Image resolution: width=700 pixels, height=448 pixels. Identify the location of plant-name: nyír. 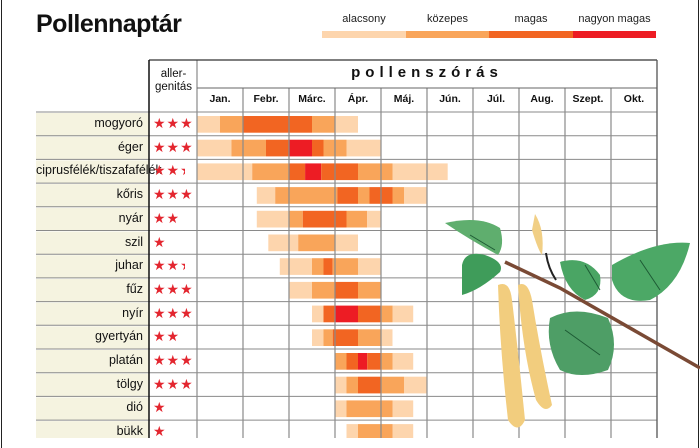
(132, 312).